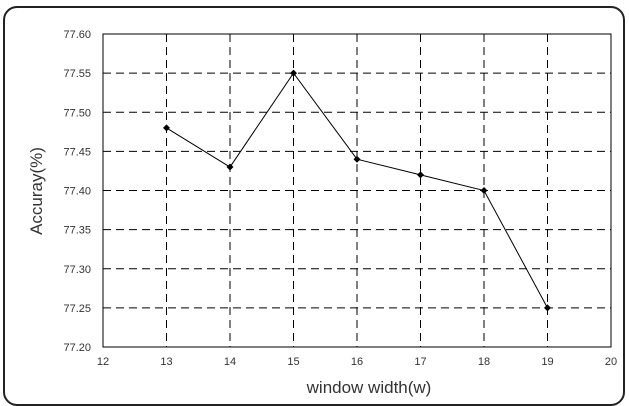  What do you see at coordinates (77, 74) in the screenshot?
I see `y-tick-label: 77.55` at bounding box center [77, 74].